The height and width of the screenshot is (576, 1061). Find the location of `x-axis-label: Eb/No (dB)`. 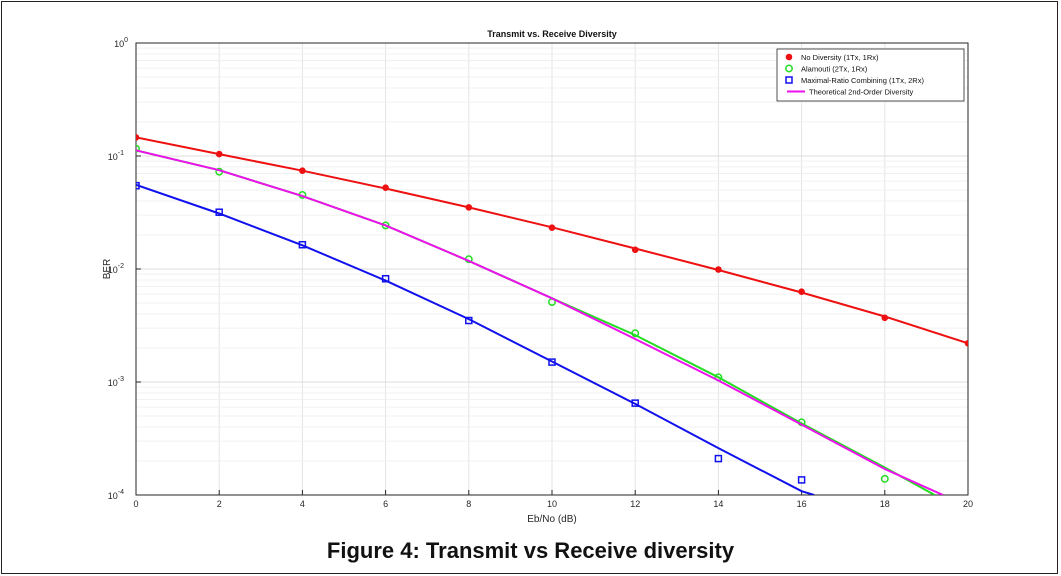

x-axis-label: Eb/No (dB) is located at coordinates (551, 519).